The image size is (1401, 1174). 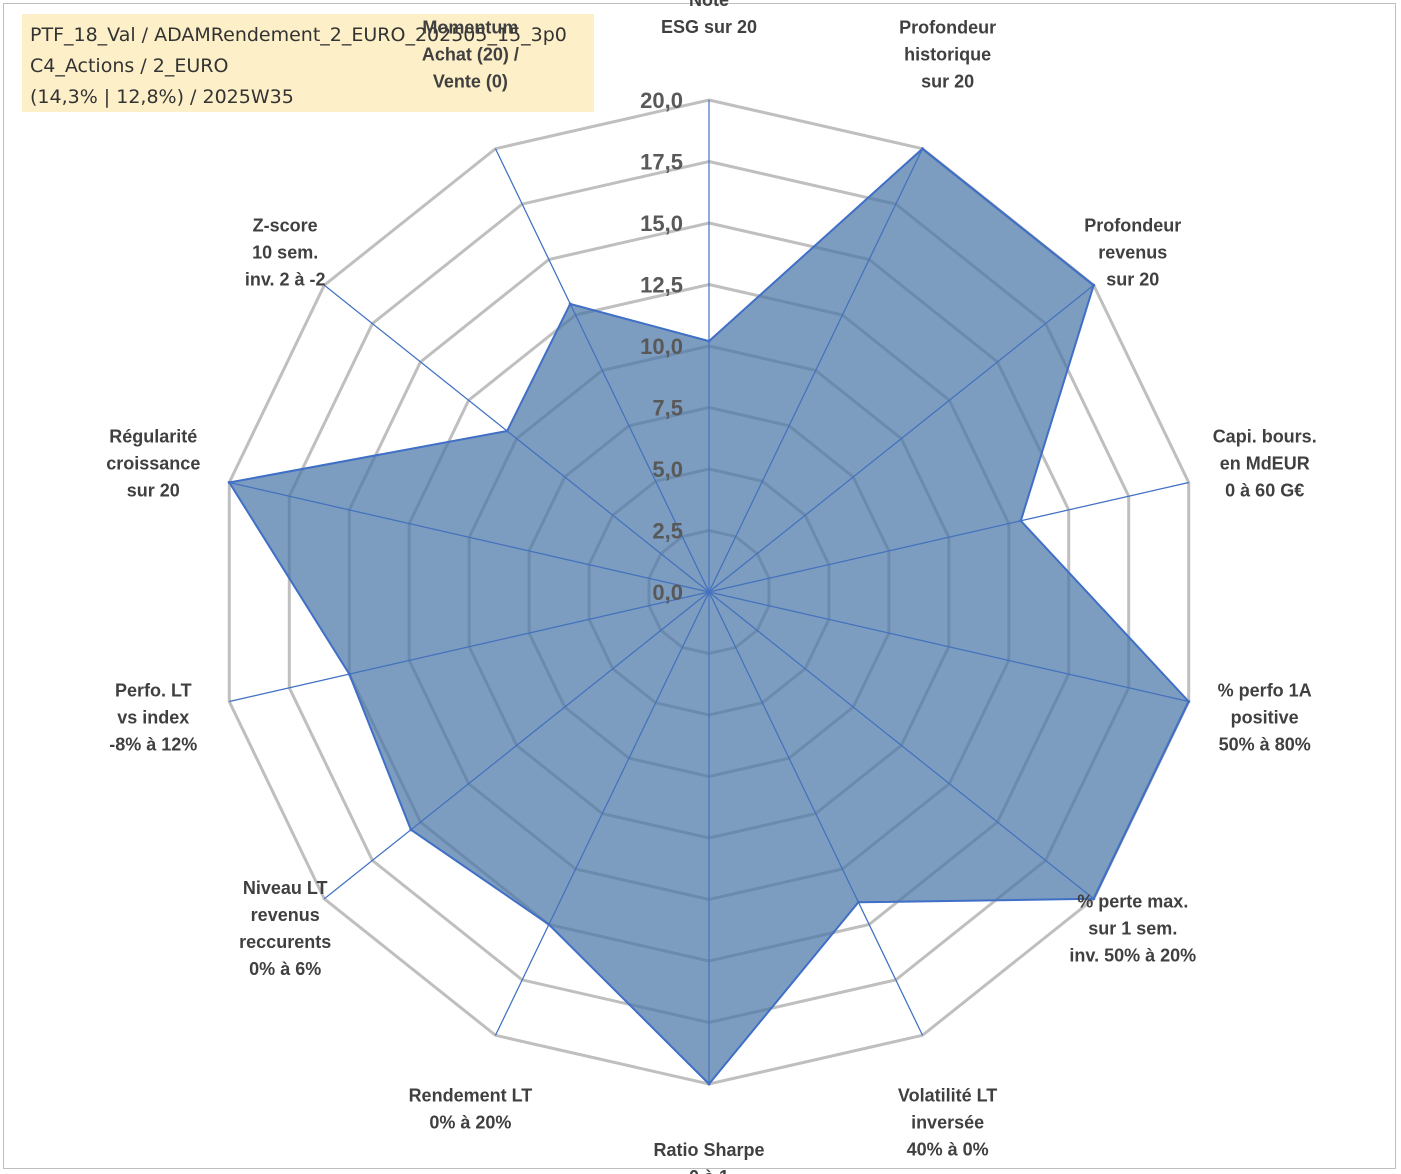 I want to click on tick-label: 17,5, so click(x=661, y=162).